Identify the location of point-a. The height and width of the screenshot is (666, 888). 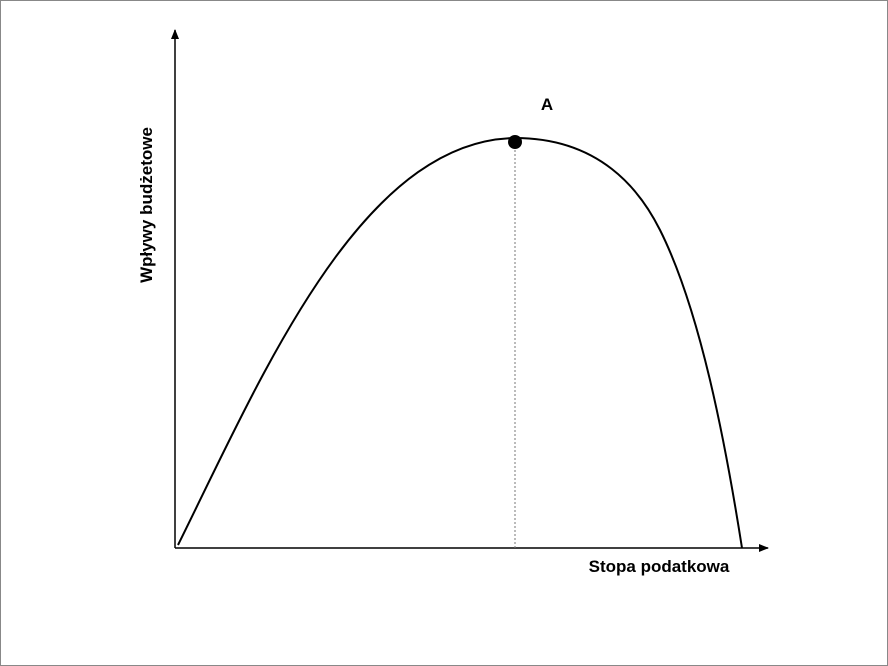
(515, 142).